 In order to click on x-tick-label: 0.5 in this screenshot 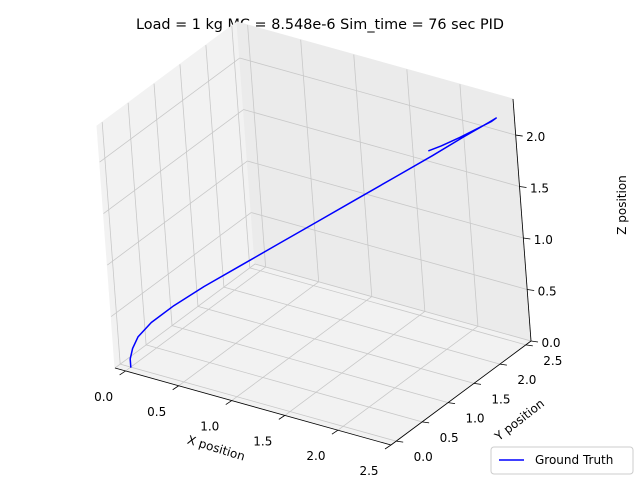, I will do `click(156, 412)`.